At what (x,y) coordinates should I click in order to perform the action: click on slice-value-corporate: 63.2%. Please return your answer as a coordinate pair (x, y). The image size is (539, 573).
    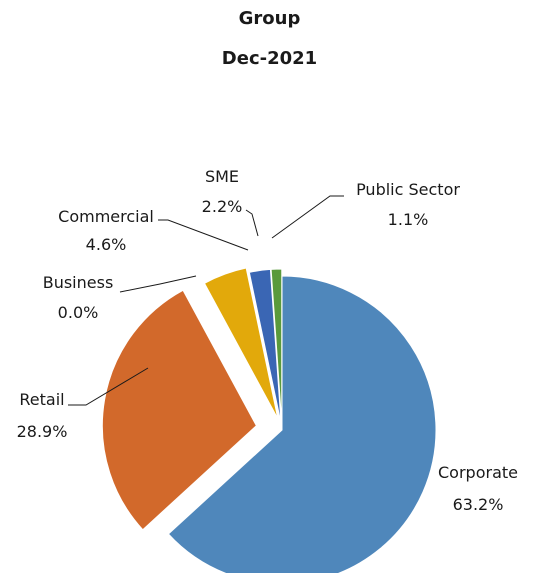
    Looking at the image, I should click on (478, 504).